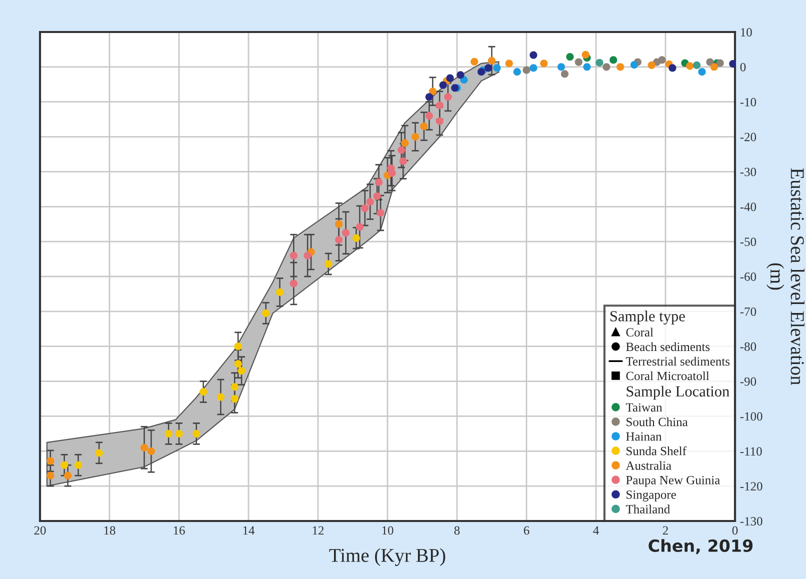 This screenshot has width=806, height=579. I want to click on legend-label: Hainan, so click(644, 436).